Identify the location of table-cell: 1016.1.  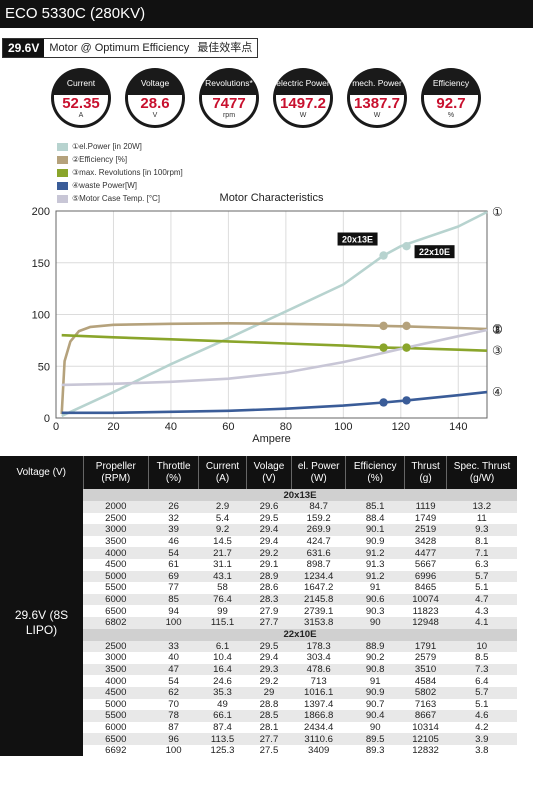
(318, 692).